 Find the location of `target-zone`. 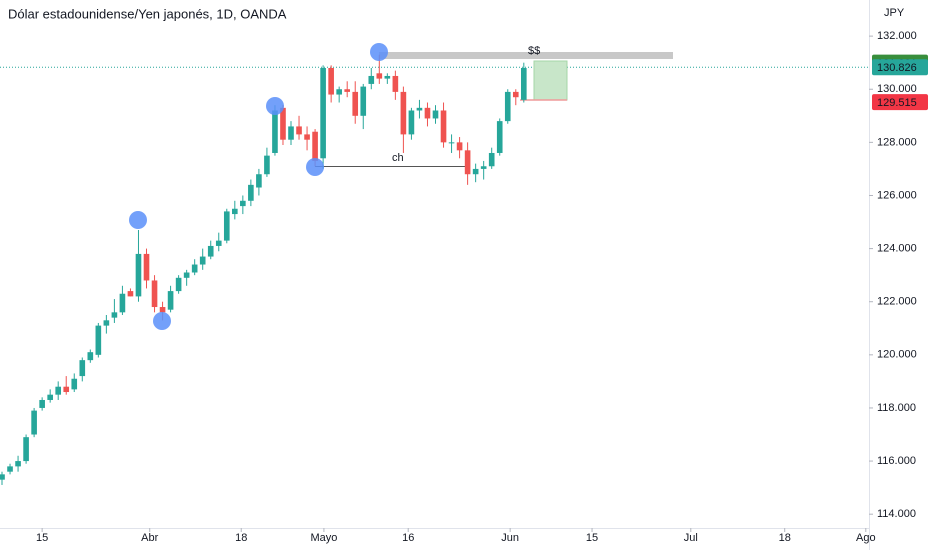

target-zone is located at coordinates (550, 80).